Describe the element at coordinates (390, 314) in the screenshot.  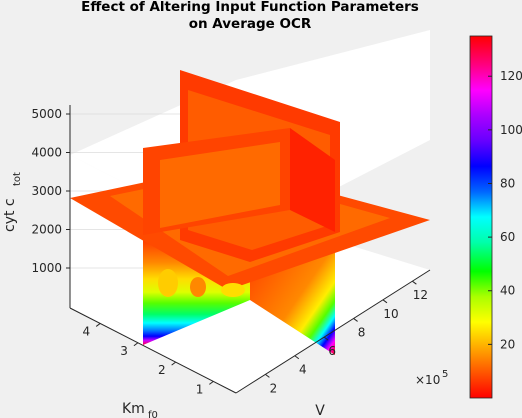
I see `x-tick-label: 10` at that location.